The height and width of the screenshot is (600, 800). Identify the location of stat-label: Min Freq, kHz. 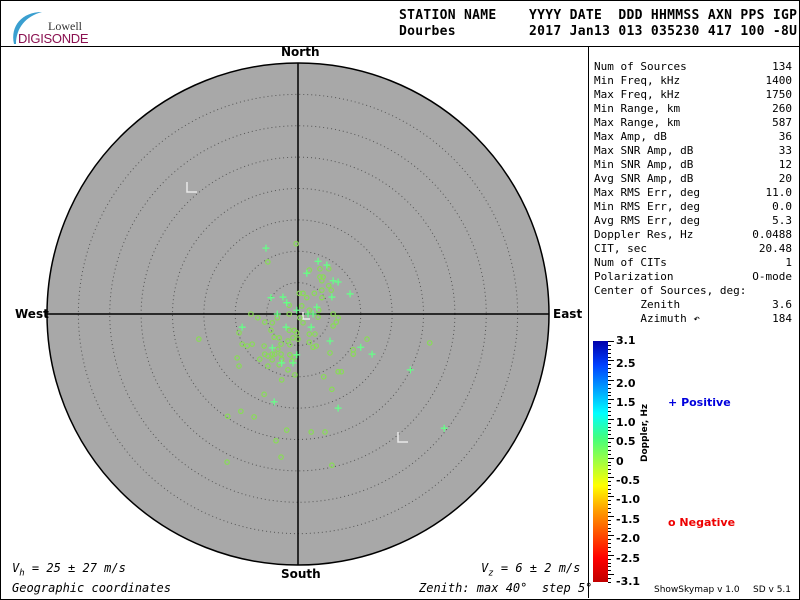
(637, 80).